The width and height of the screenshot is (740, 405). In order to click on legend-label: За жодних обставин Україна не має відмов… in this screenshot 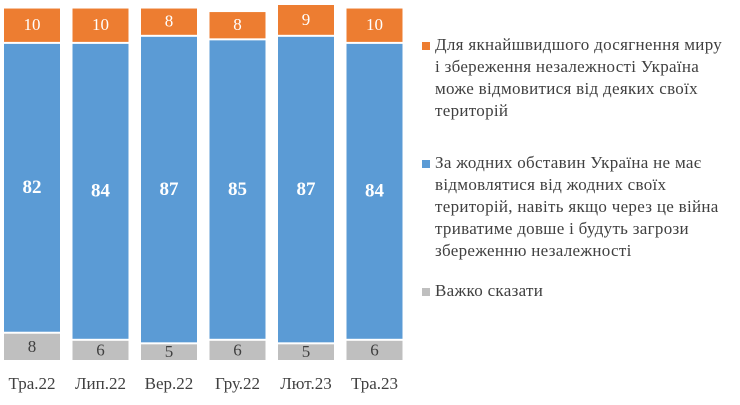, I will do `click(577, 206)`.